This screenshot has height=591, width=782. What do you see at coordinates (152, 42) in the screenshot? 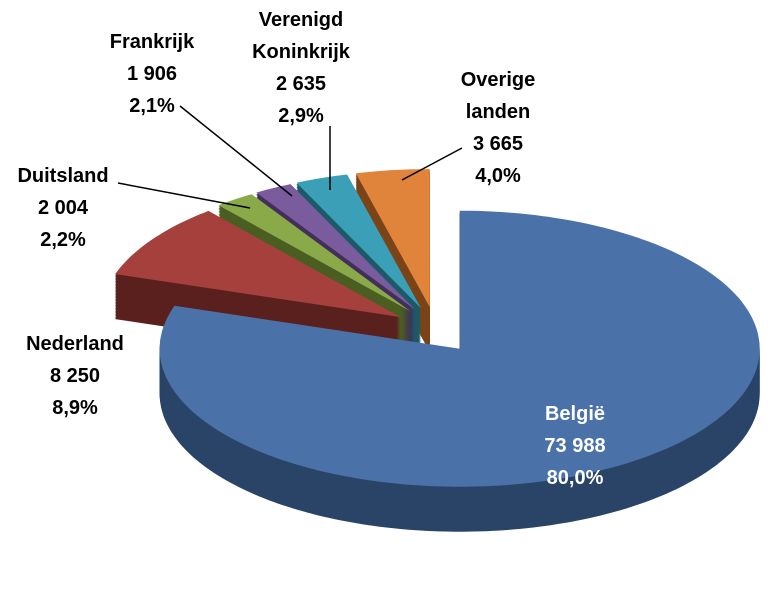
I see `category-label: Frankrijk` at bounding box center [152, 42].